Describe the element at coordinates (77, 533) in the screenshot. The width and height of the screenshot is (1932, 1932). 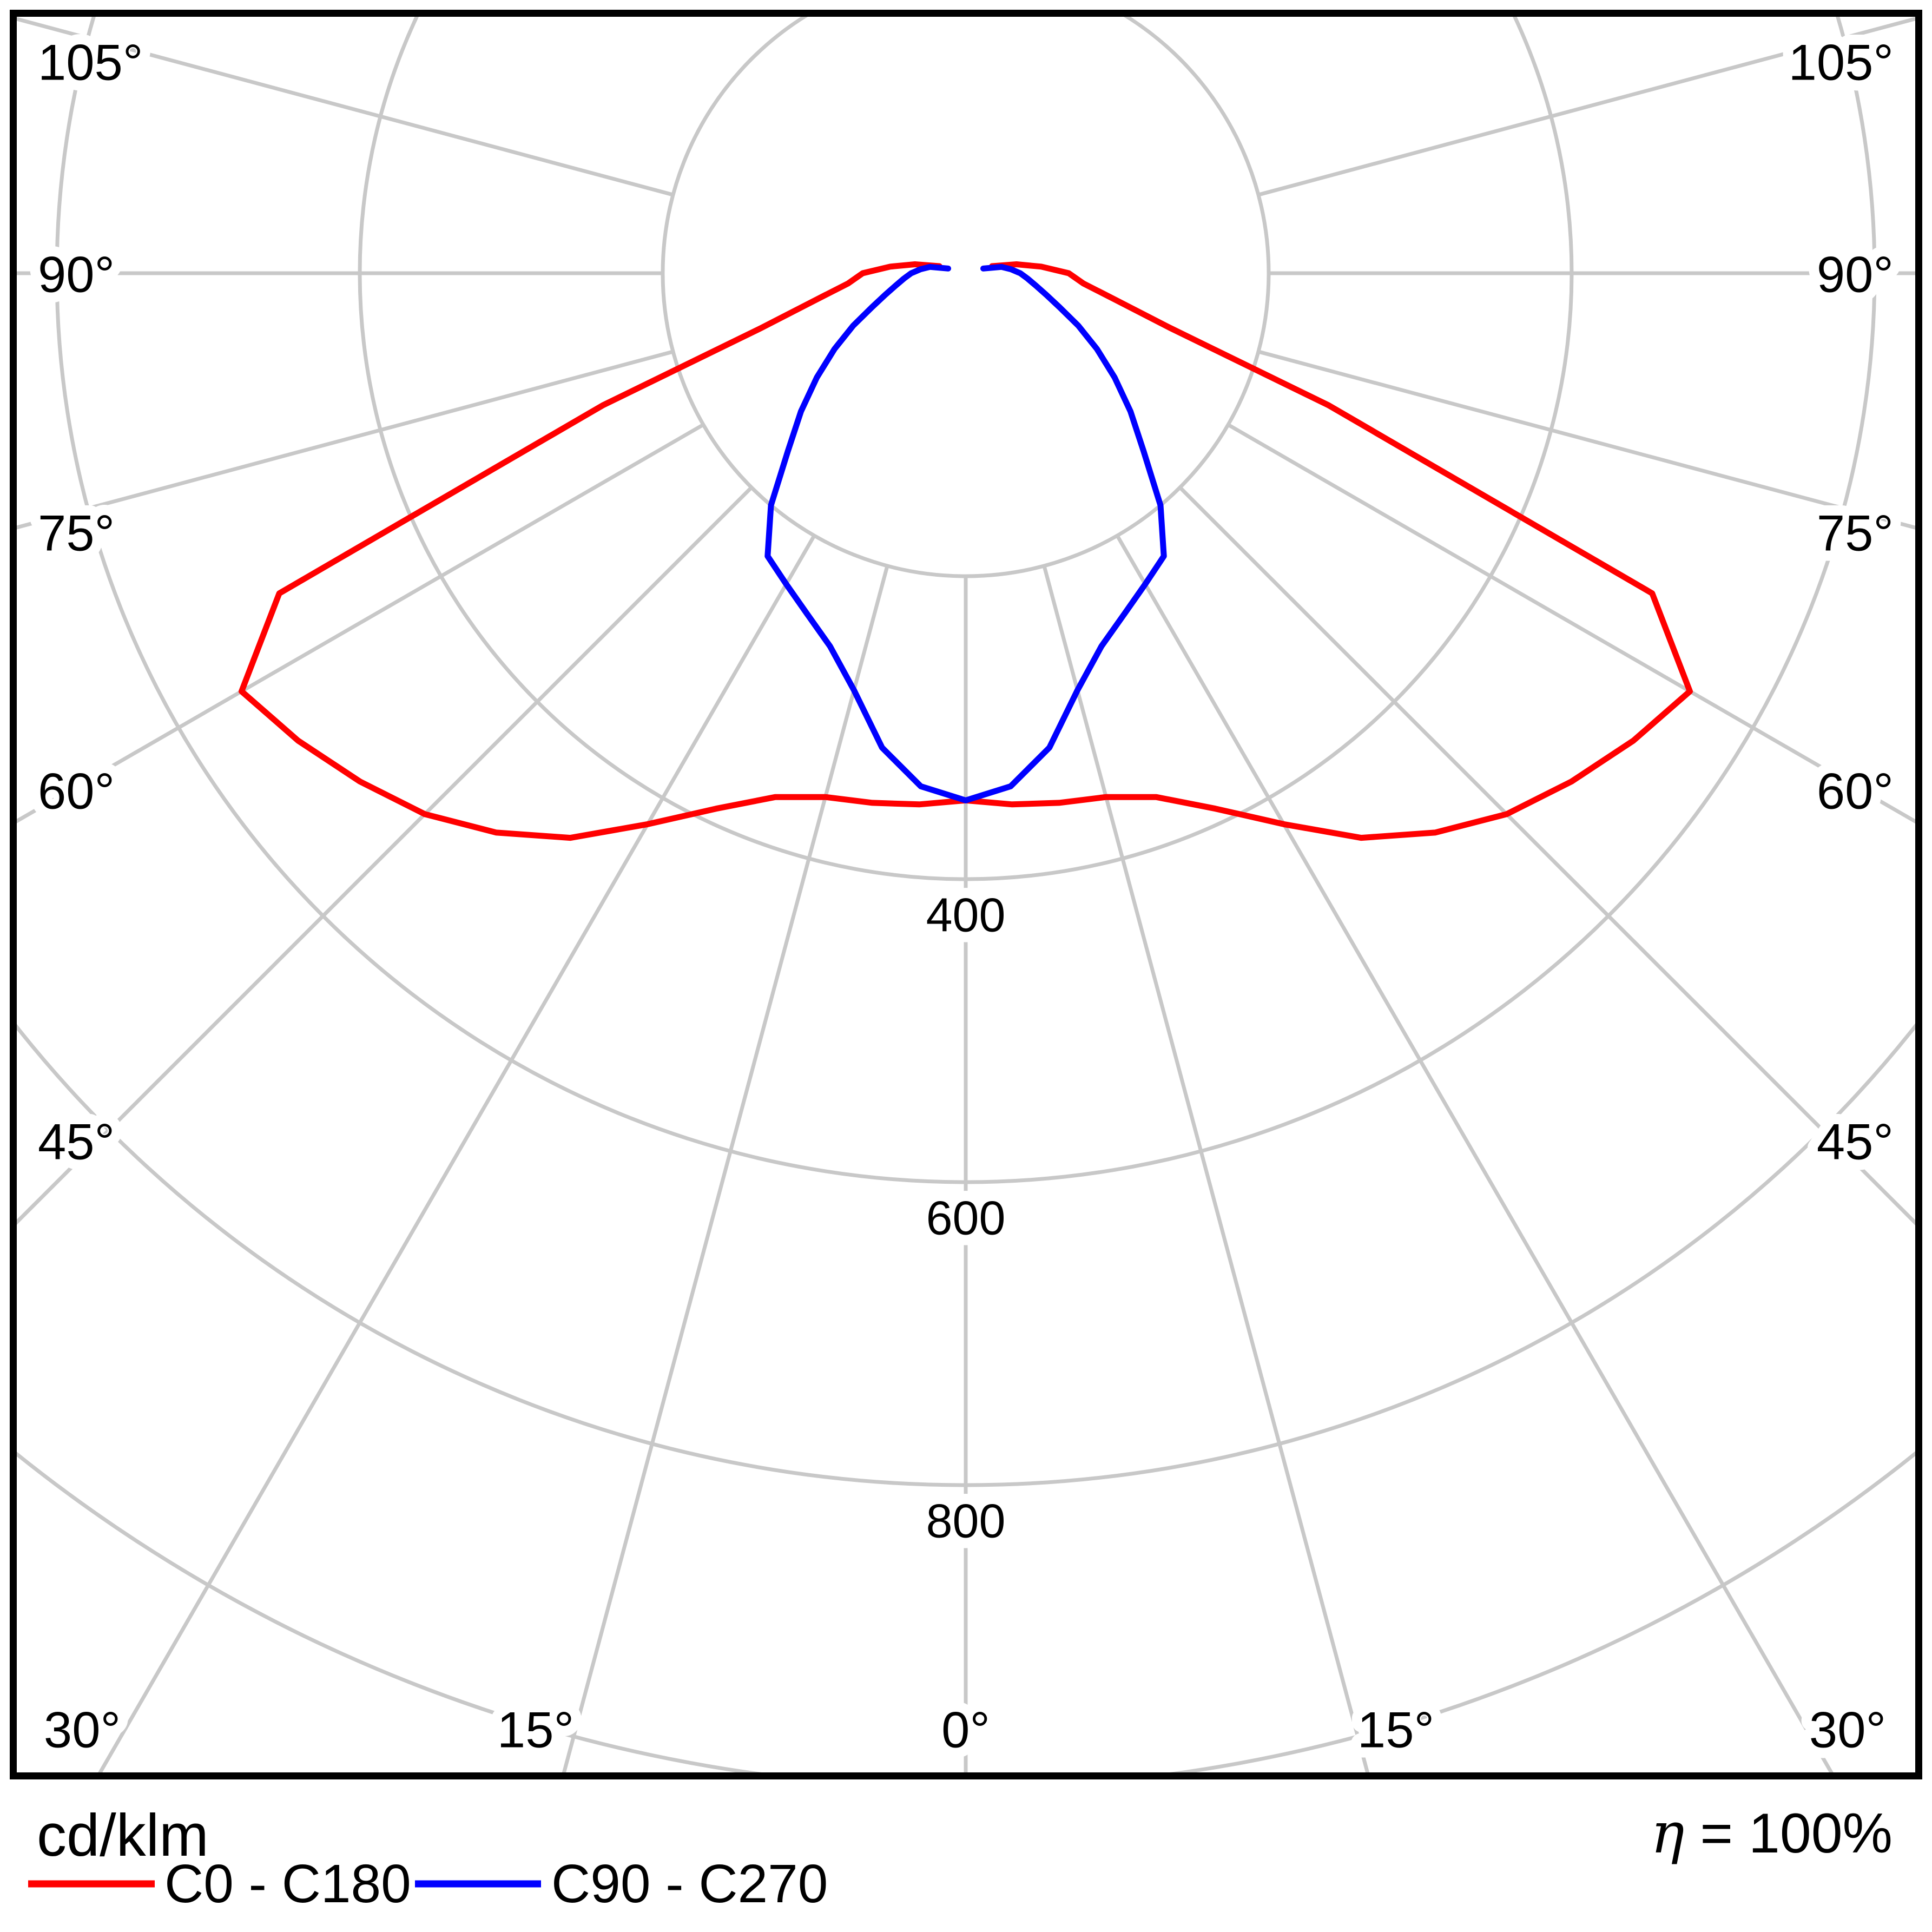
I see `angle-label-left-75: 75°` at that location.